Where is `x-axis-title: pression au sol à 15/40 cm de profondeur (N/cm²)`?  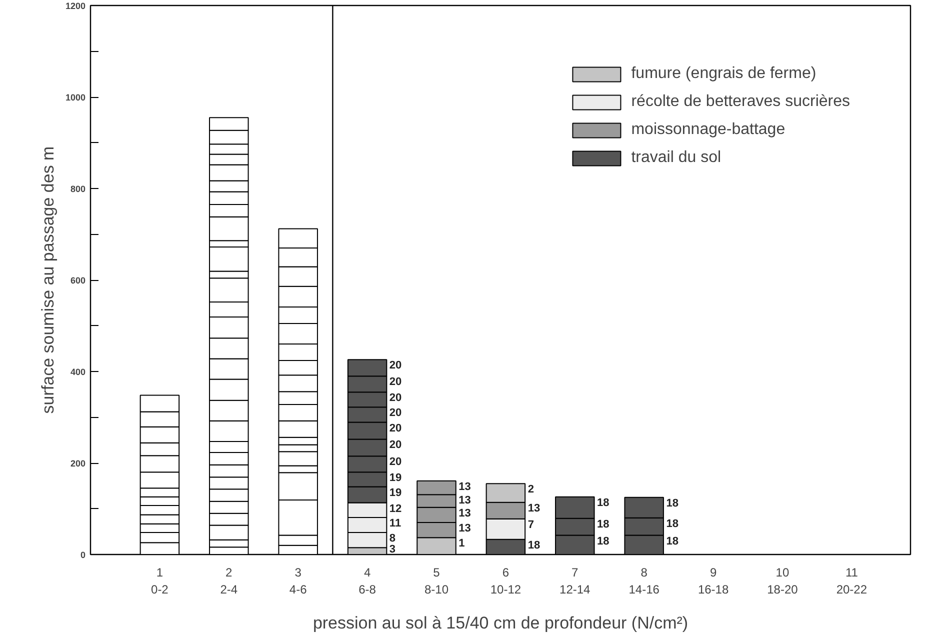 x-axis-title: pression au sol à 15/40 cm de profondeur (N/cm²) is located at coordinates (500, 622).